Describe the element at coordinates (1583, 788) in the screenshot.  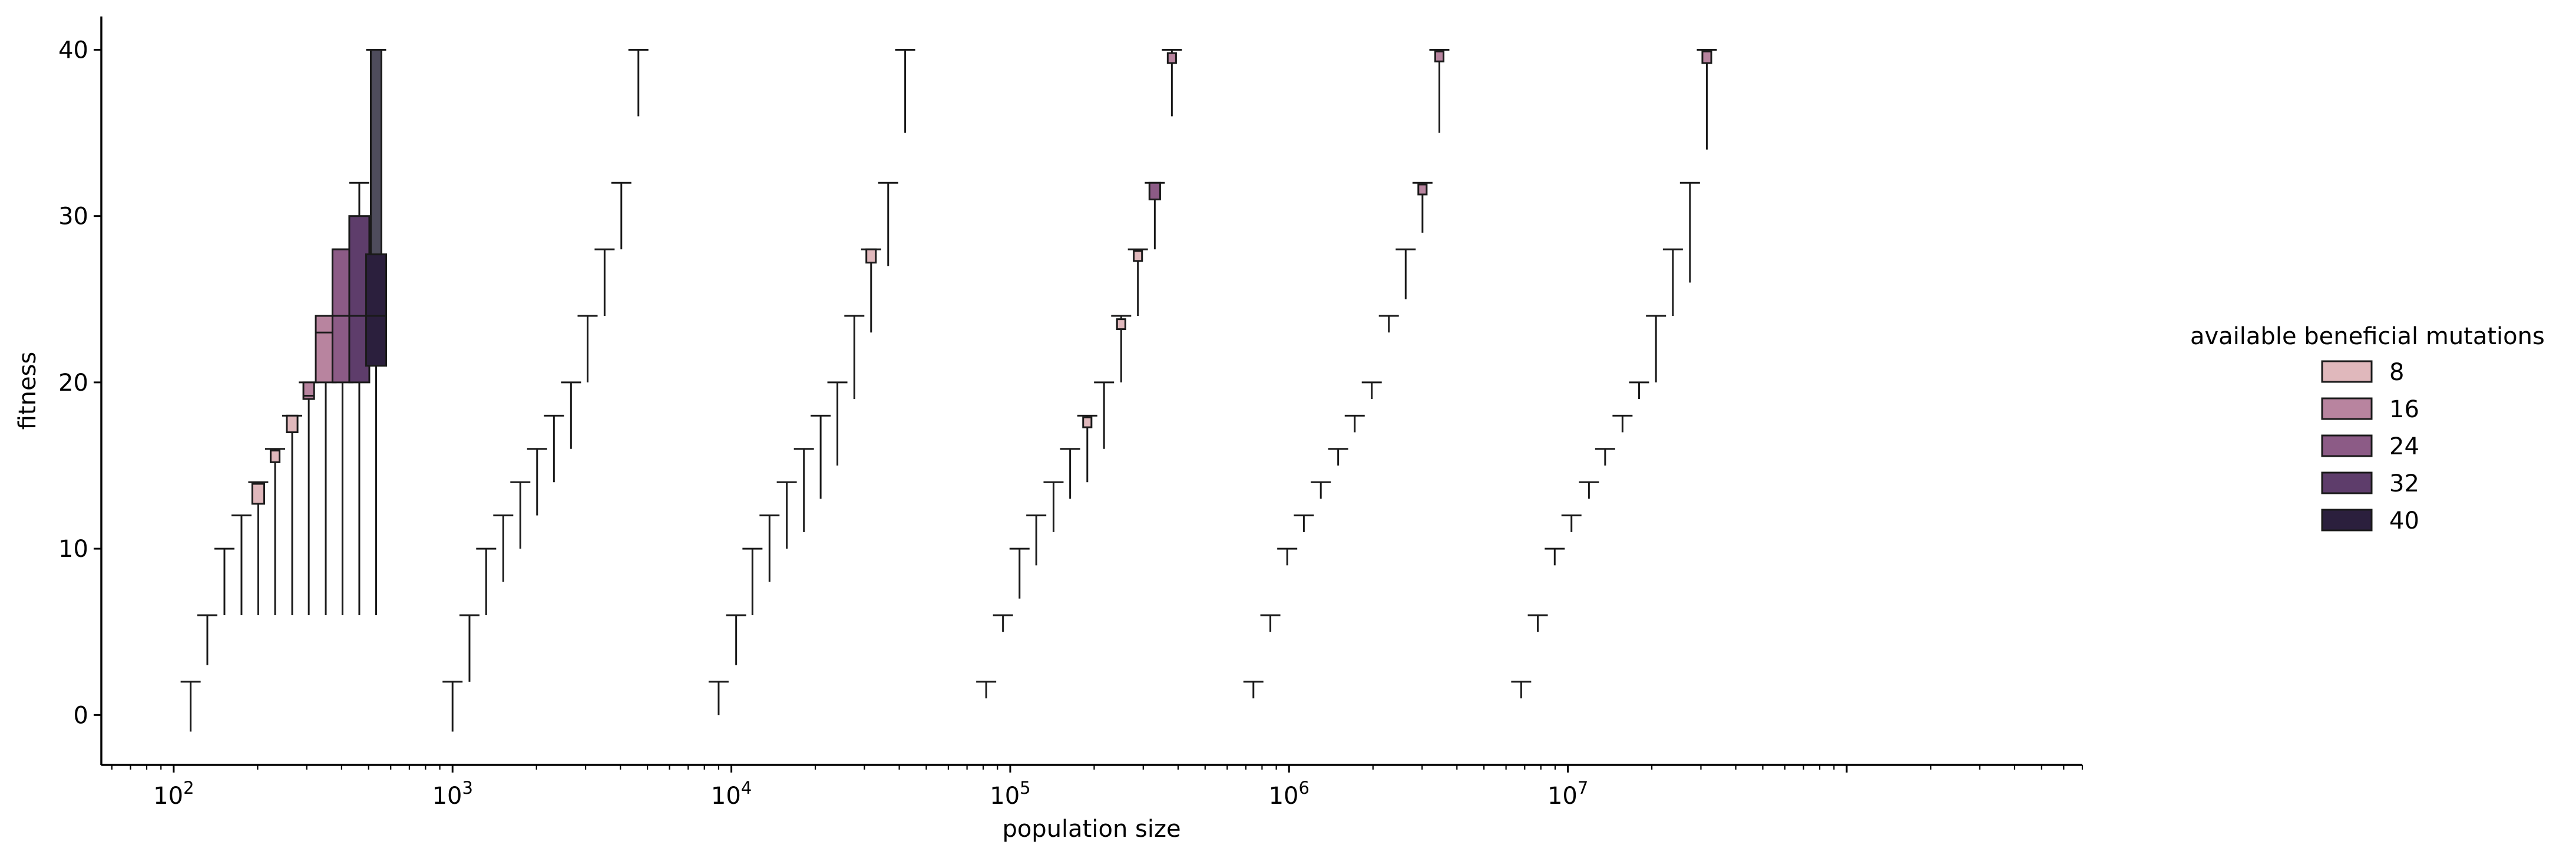
I see `x-tick-exponent: 7` at that location.